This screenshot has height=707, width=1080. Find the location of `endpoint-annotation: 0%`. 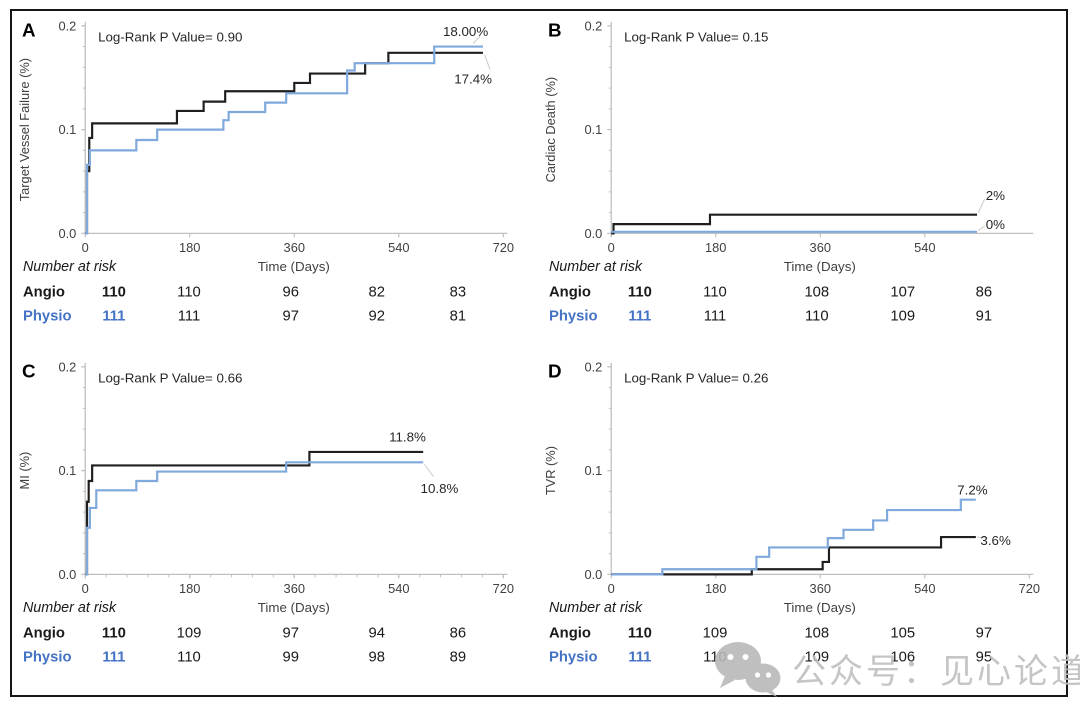

endpoint-annotation: 0% is located at coordinates (995, 224).